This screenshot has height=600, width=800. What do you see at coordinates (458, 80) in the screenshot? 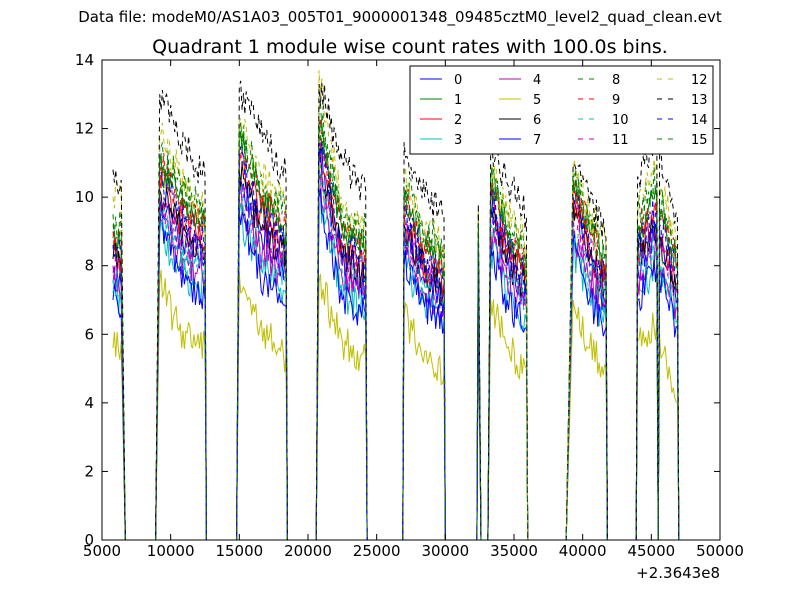
I see `legend-label: 0` at bounding box center [458, 80].